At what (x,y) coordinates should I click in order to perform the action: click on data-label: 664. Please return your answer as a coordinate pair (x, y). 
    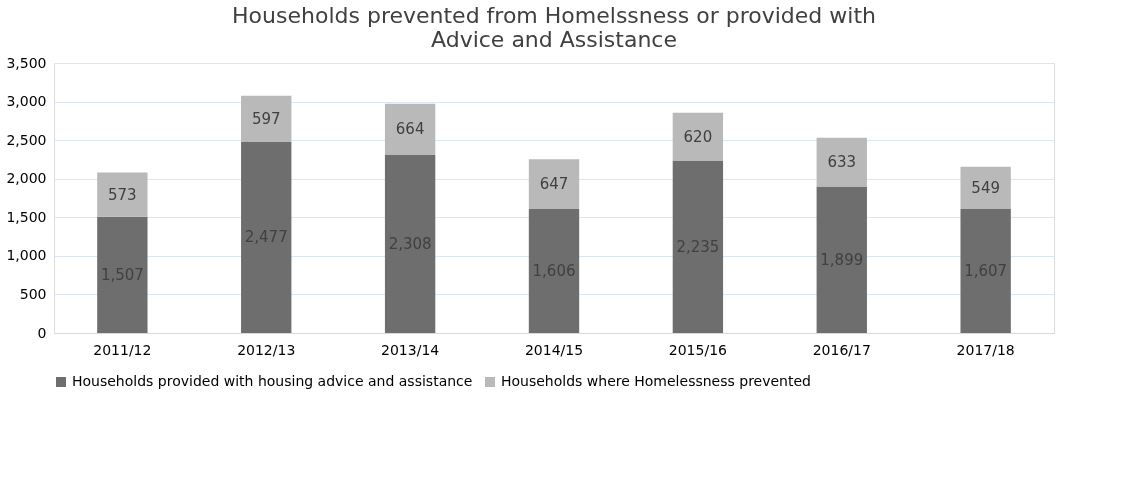
    Looking at the image, I should click on (410, 129).